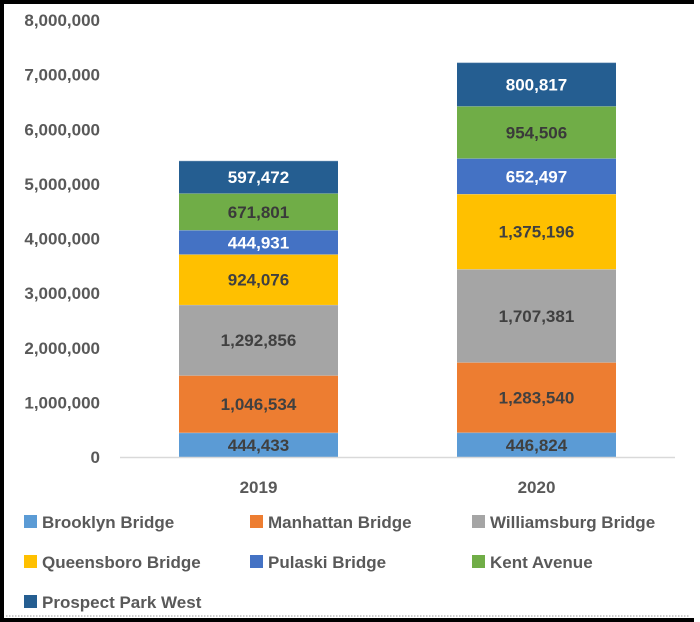 This screenshot has width=700, height=622. What do you see at coordinates (121, 562) in the screenshot?
I see `legend-label: Queensboro Bridge` at bounding box center [121, 562].